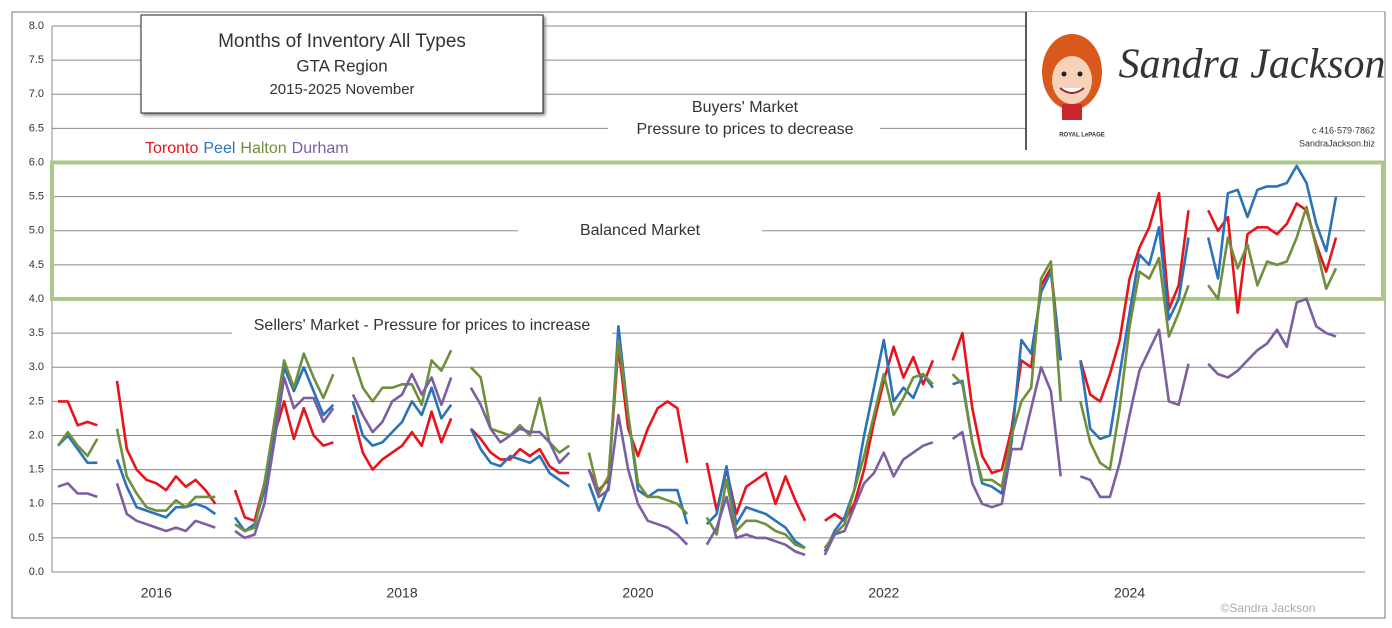 The image size is (1392, 628). I want to click on y-tick-label: 3.5, so click(36, 333).